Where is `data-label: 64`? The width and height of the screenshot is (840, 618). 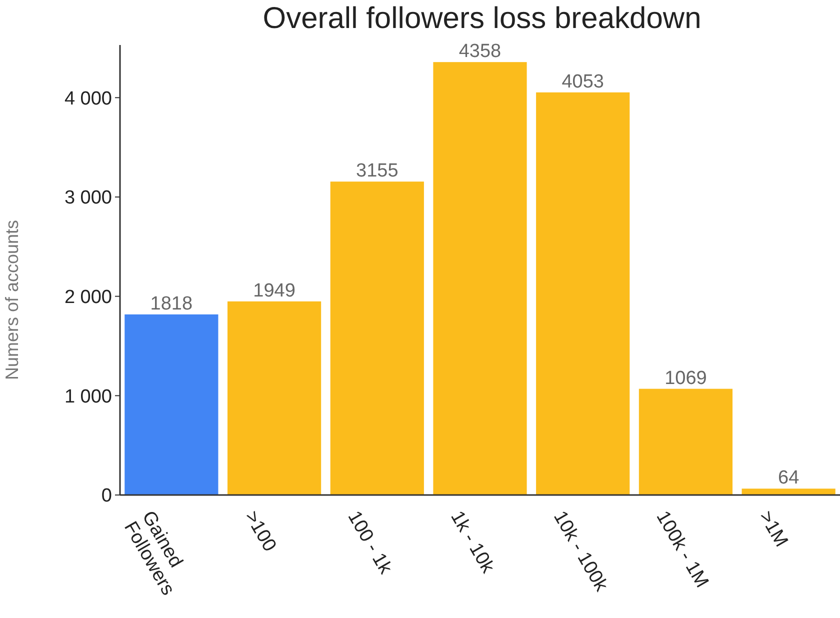 data-label: 64 is located at coordinates (789, 478).